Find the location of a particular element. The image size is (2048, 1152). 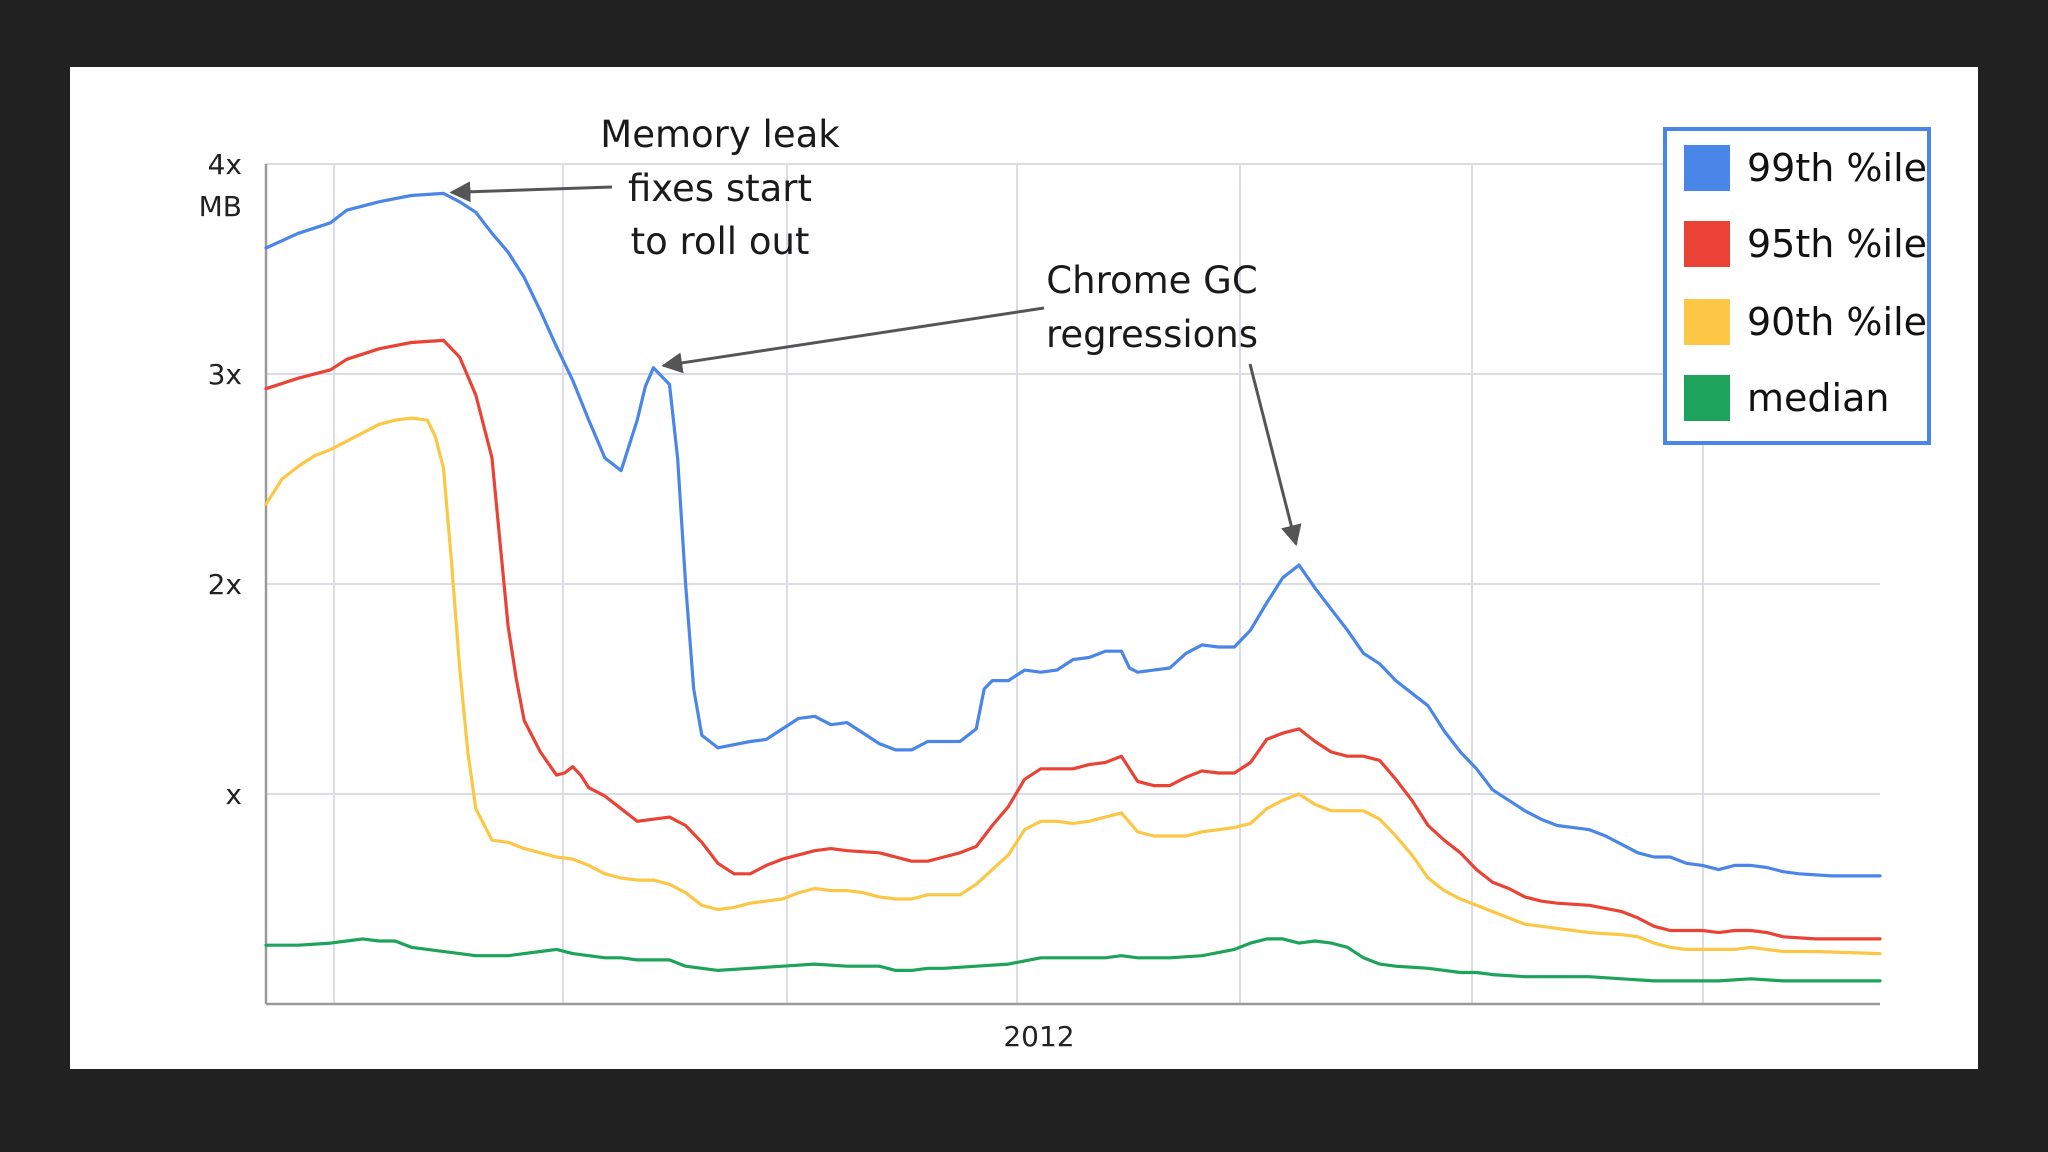

legend-label: 95th %ile is located at coordinates (1837, 244).